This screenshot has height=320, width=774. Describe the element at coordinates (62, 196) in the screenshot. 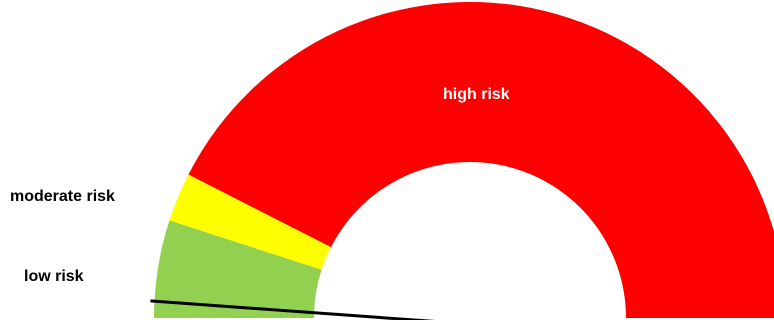

I see `moderate-risk-label: moderate risk` at that location.